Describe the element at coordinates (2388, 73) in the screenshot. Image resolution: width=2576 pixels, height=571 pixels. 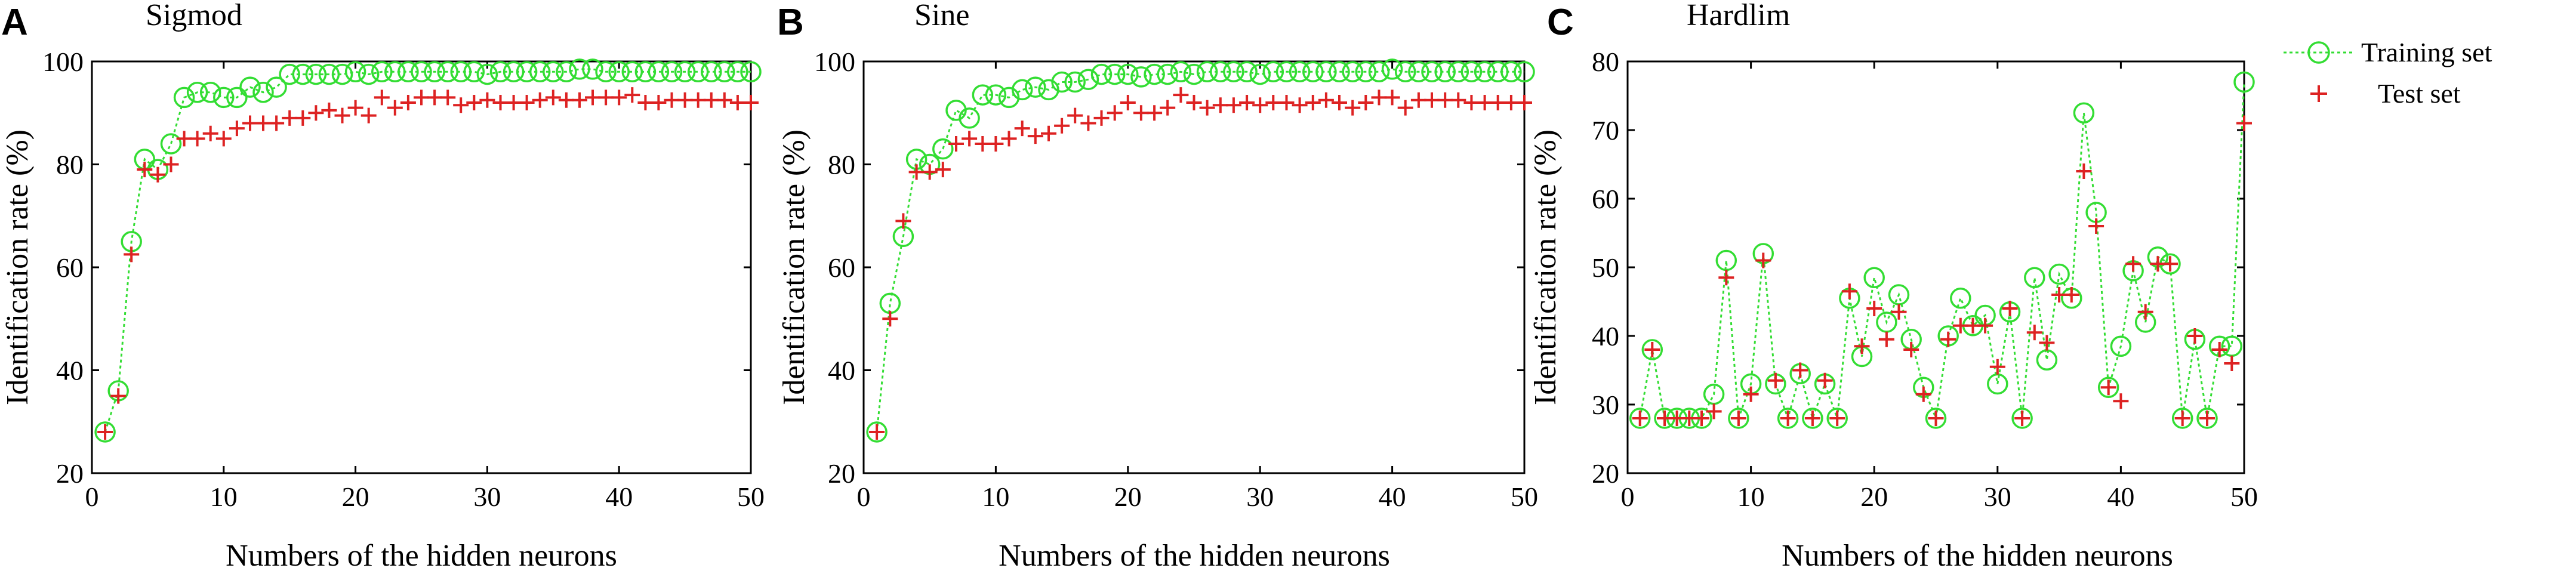
I see `legend: Training set Test set` at that location.